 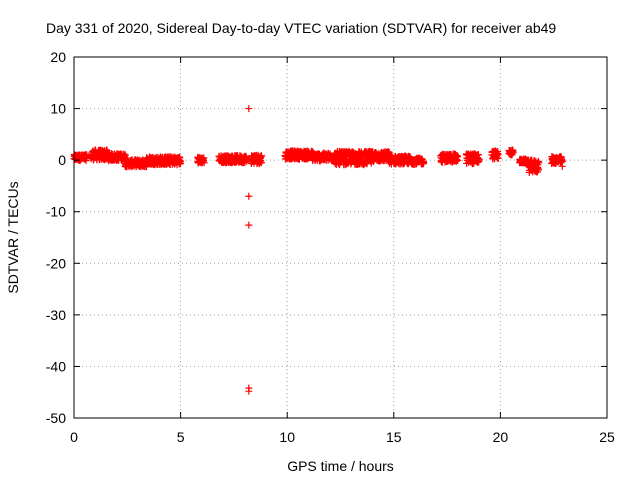 What do you see at coordinates (13, 237) in the screenshot?
I see `y-axis-label: SDTVAR / TECUs` at bounding box center [13, 237].